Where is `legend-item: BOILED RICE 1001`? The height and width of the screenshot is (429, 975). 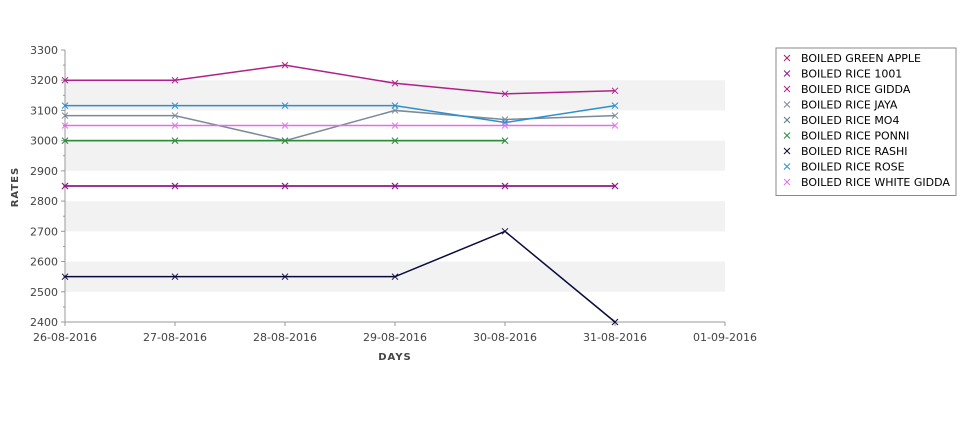
legend-item: BOILED RICE 1001 is located at coordinates (842, 74).